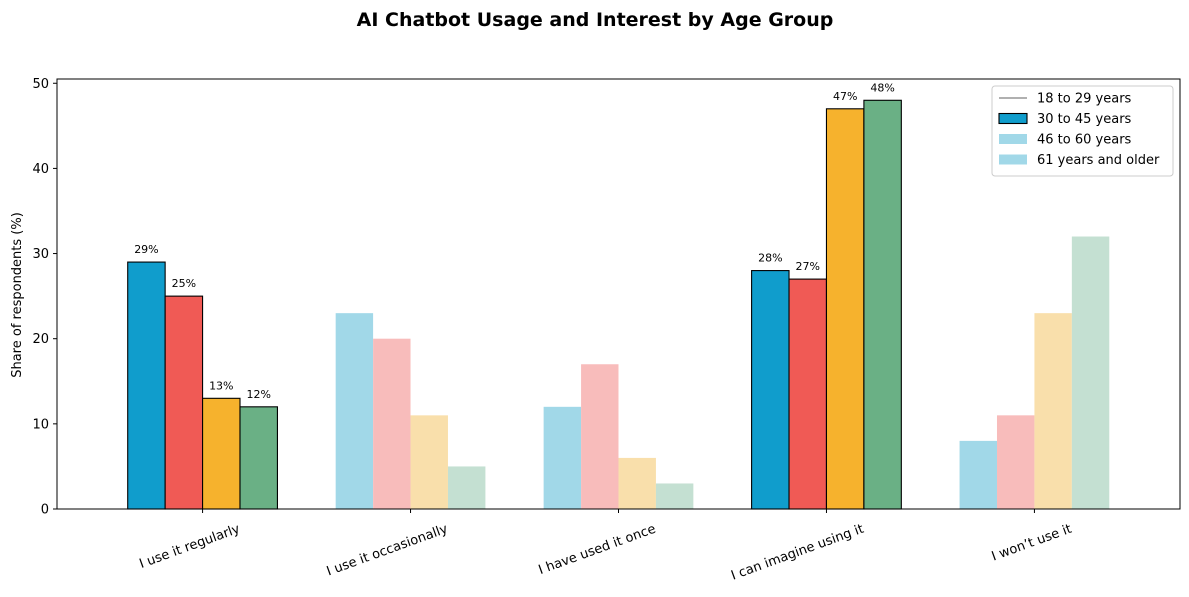  What do you see at coordinates (146, 249) in the screenshot?
I see `data-label-i-use-it-regularly-18-to-29-years: 29%` at bounding box center [146, 249].